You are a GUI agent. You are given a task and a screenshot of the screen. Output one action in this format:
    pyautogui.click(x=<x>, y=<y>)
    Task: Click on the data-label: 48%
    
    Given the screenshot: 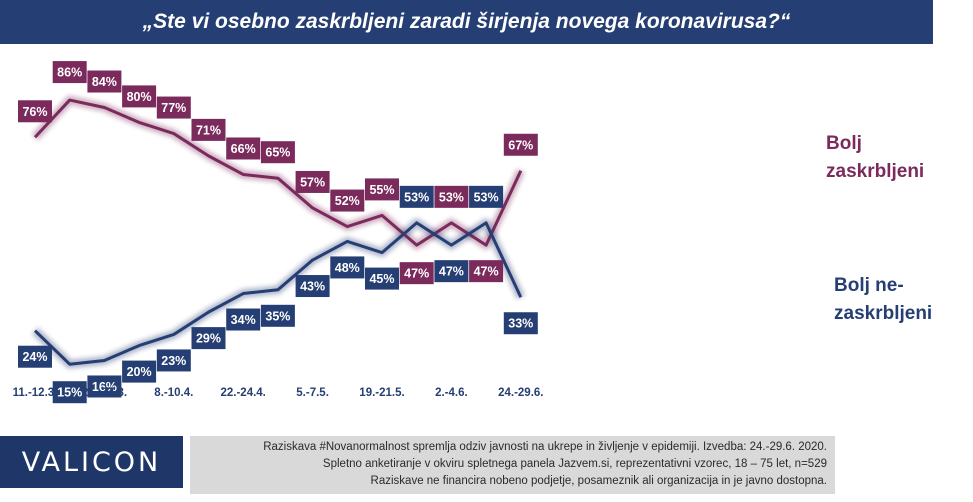 What is the action you would take?
    pyautogui.click(x=347, y=267)
    